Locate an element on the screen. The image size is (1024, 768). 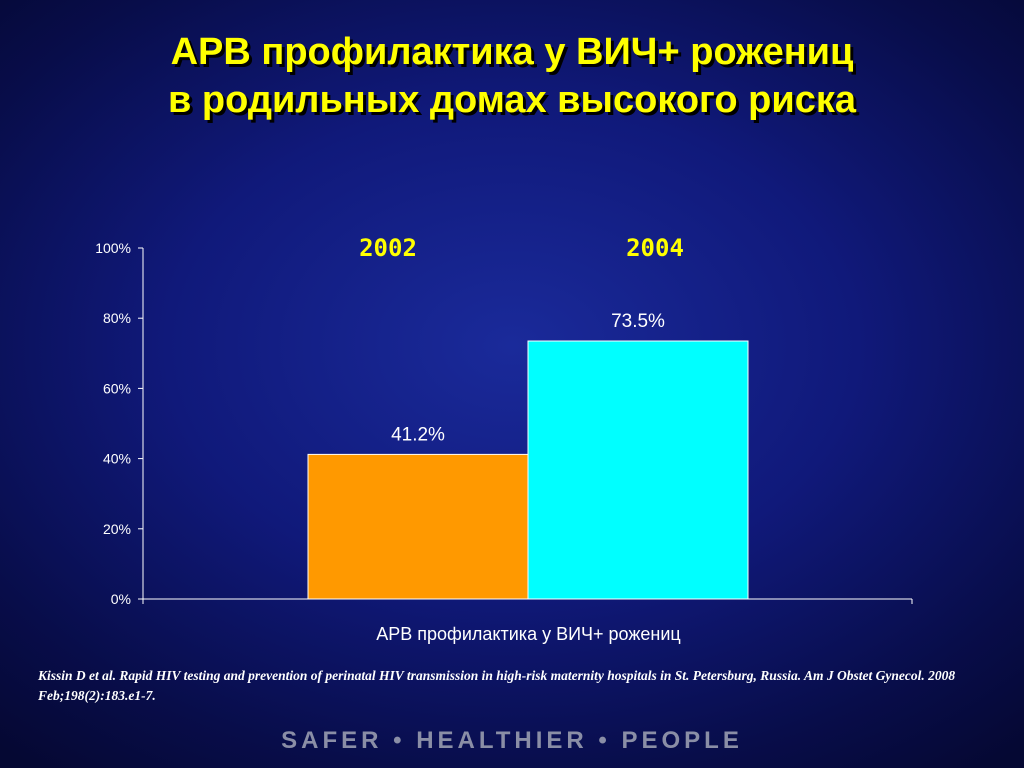
title-line-1: АРВ профилактика у ВИЧ+ рожениц is located at coordinates (512, 52).